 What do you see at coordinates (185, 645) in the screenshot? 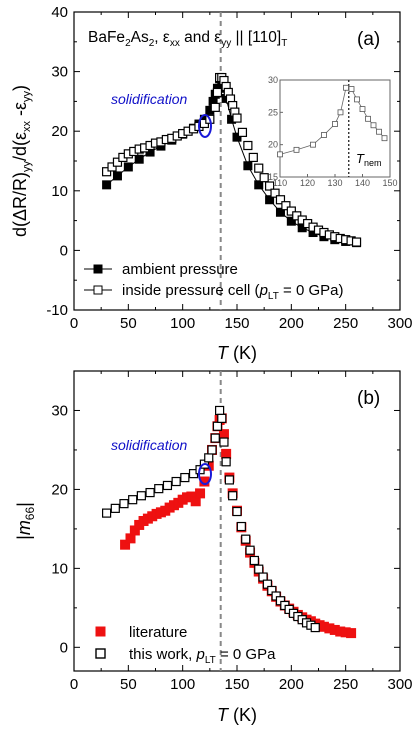
I see `panel-b-legend: literature this work, pLT = 0 GPa` at bounding box center [185, 645].